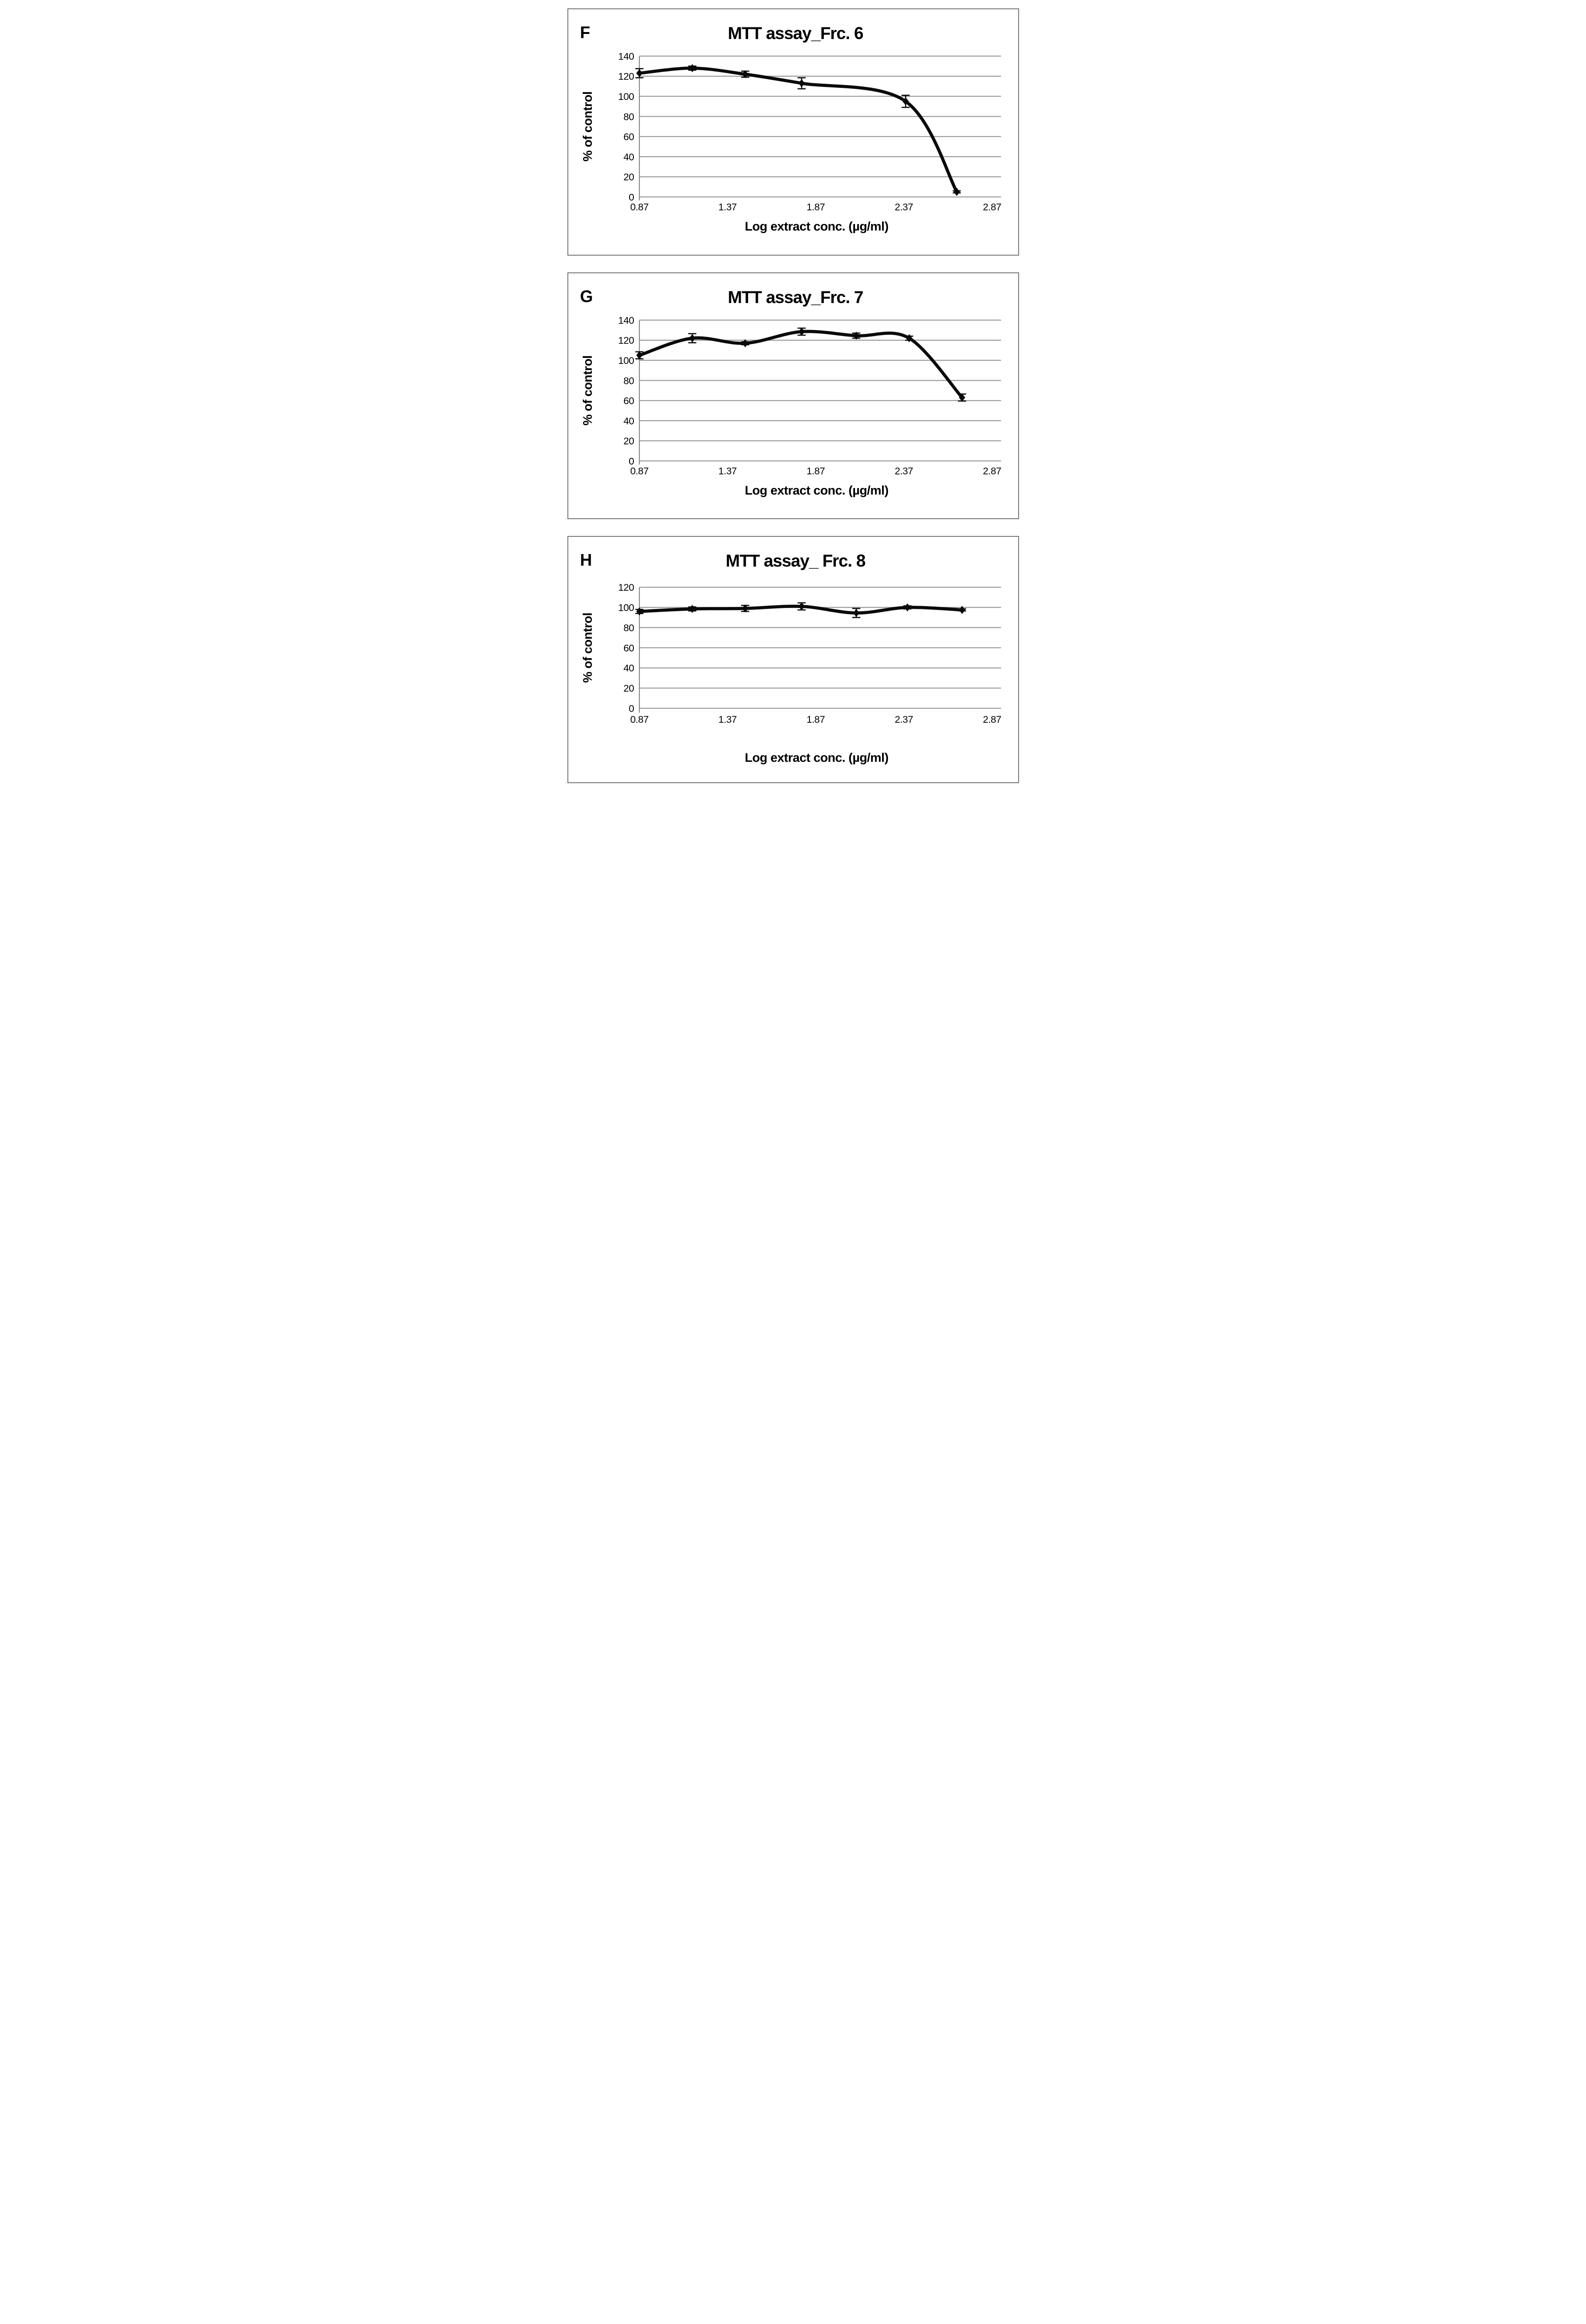 The height and width of the screenshot is (2324, 1586). Describe the element at coordinates (795, 33) in the screenshot. I see `chart-title: MTT assay_Frc. 6` at that location.